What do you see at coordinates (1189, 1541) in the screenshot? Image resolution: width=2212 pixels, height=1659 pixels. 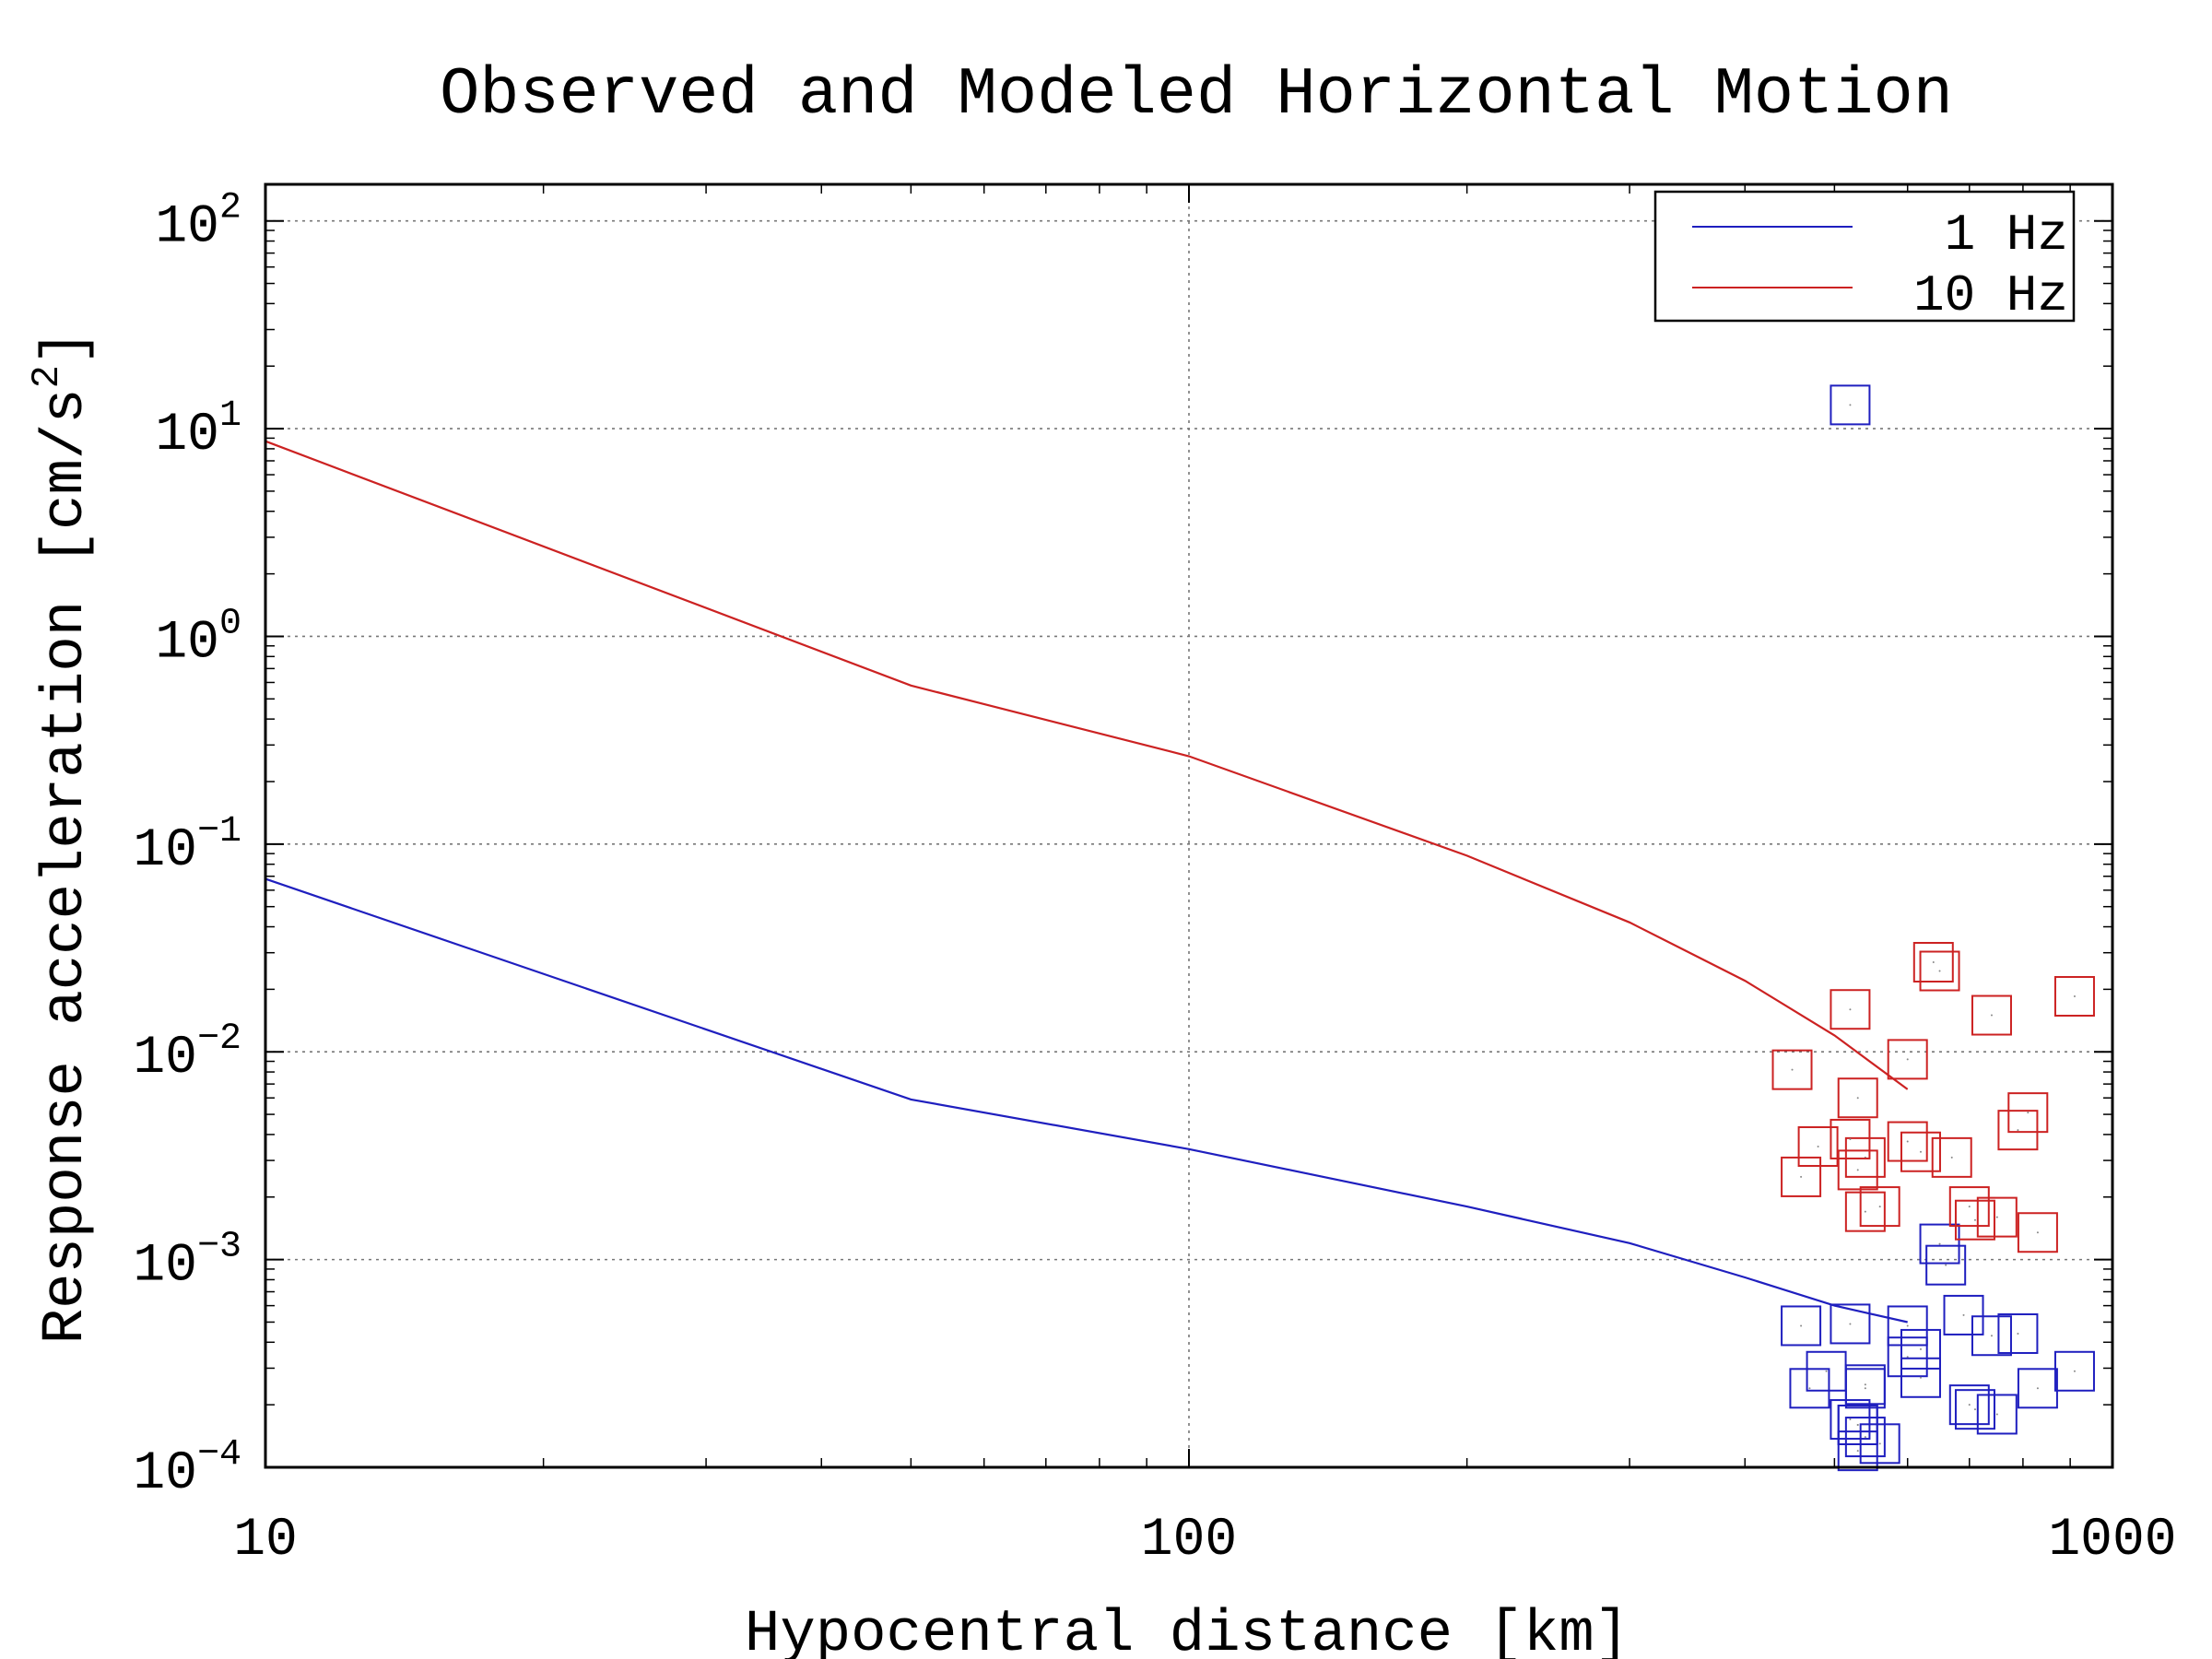 I see `x-tick-label: 100` at bounding box center [1189, 1541].